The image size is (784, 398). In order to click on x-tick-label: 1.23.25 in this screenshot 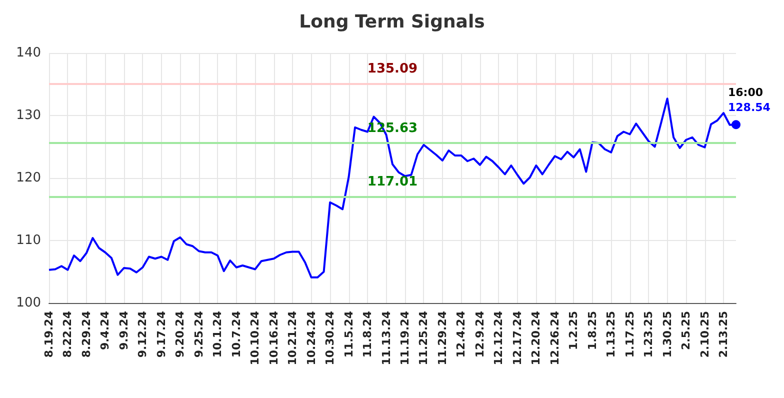, I will do `click(649, 334)`.